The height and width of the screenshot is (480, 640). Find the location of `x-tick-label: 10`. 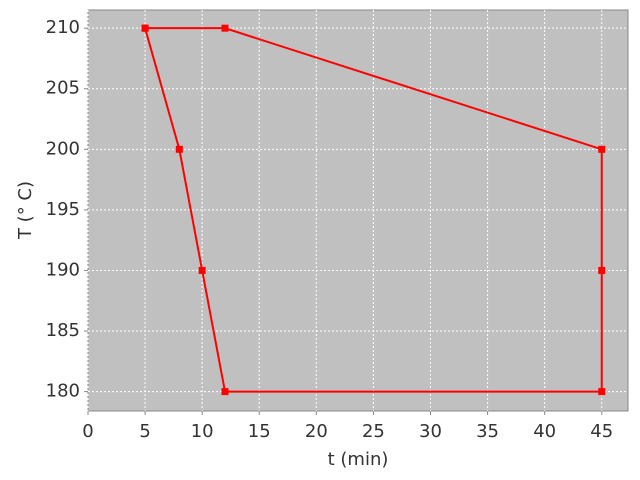

x-tick-label: 10 is located at coordinates (202, 431).